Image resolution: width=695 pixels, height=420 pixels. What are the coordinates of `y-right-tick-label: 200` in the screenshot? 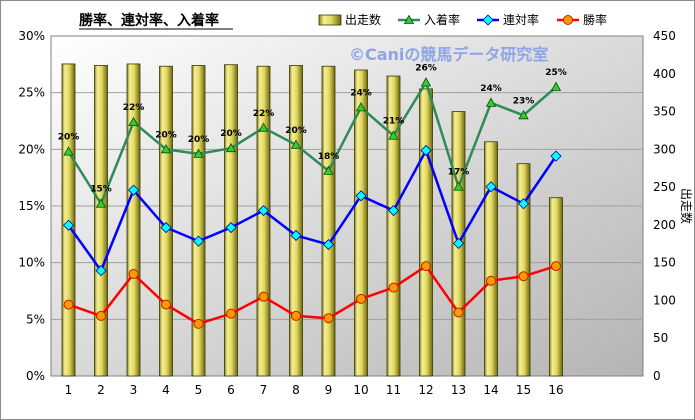 It's located at (664, 225).